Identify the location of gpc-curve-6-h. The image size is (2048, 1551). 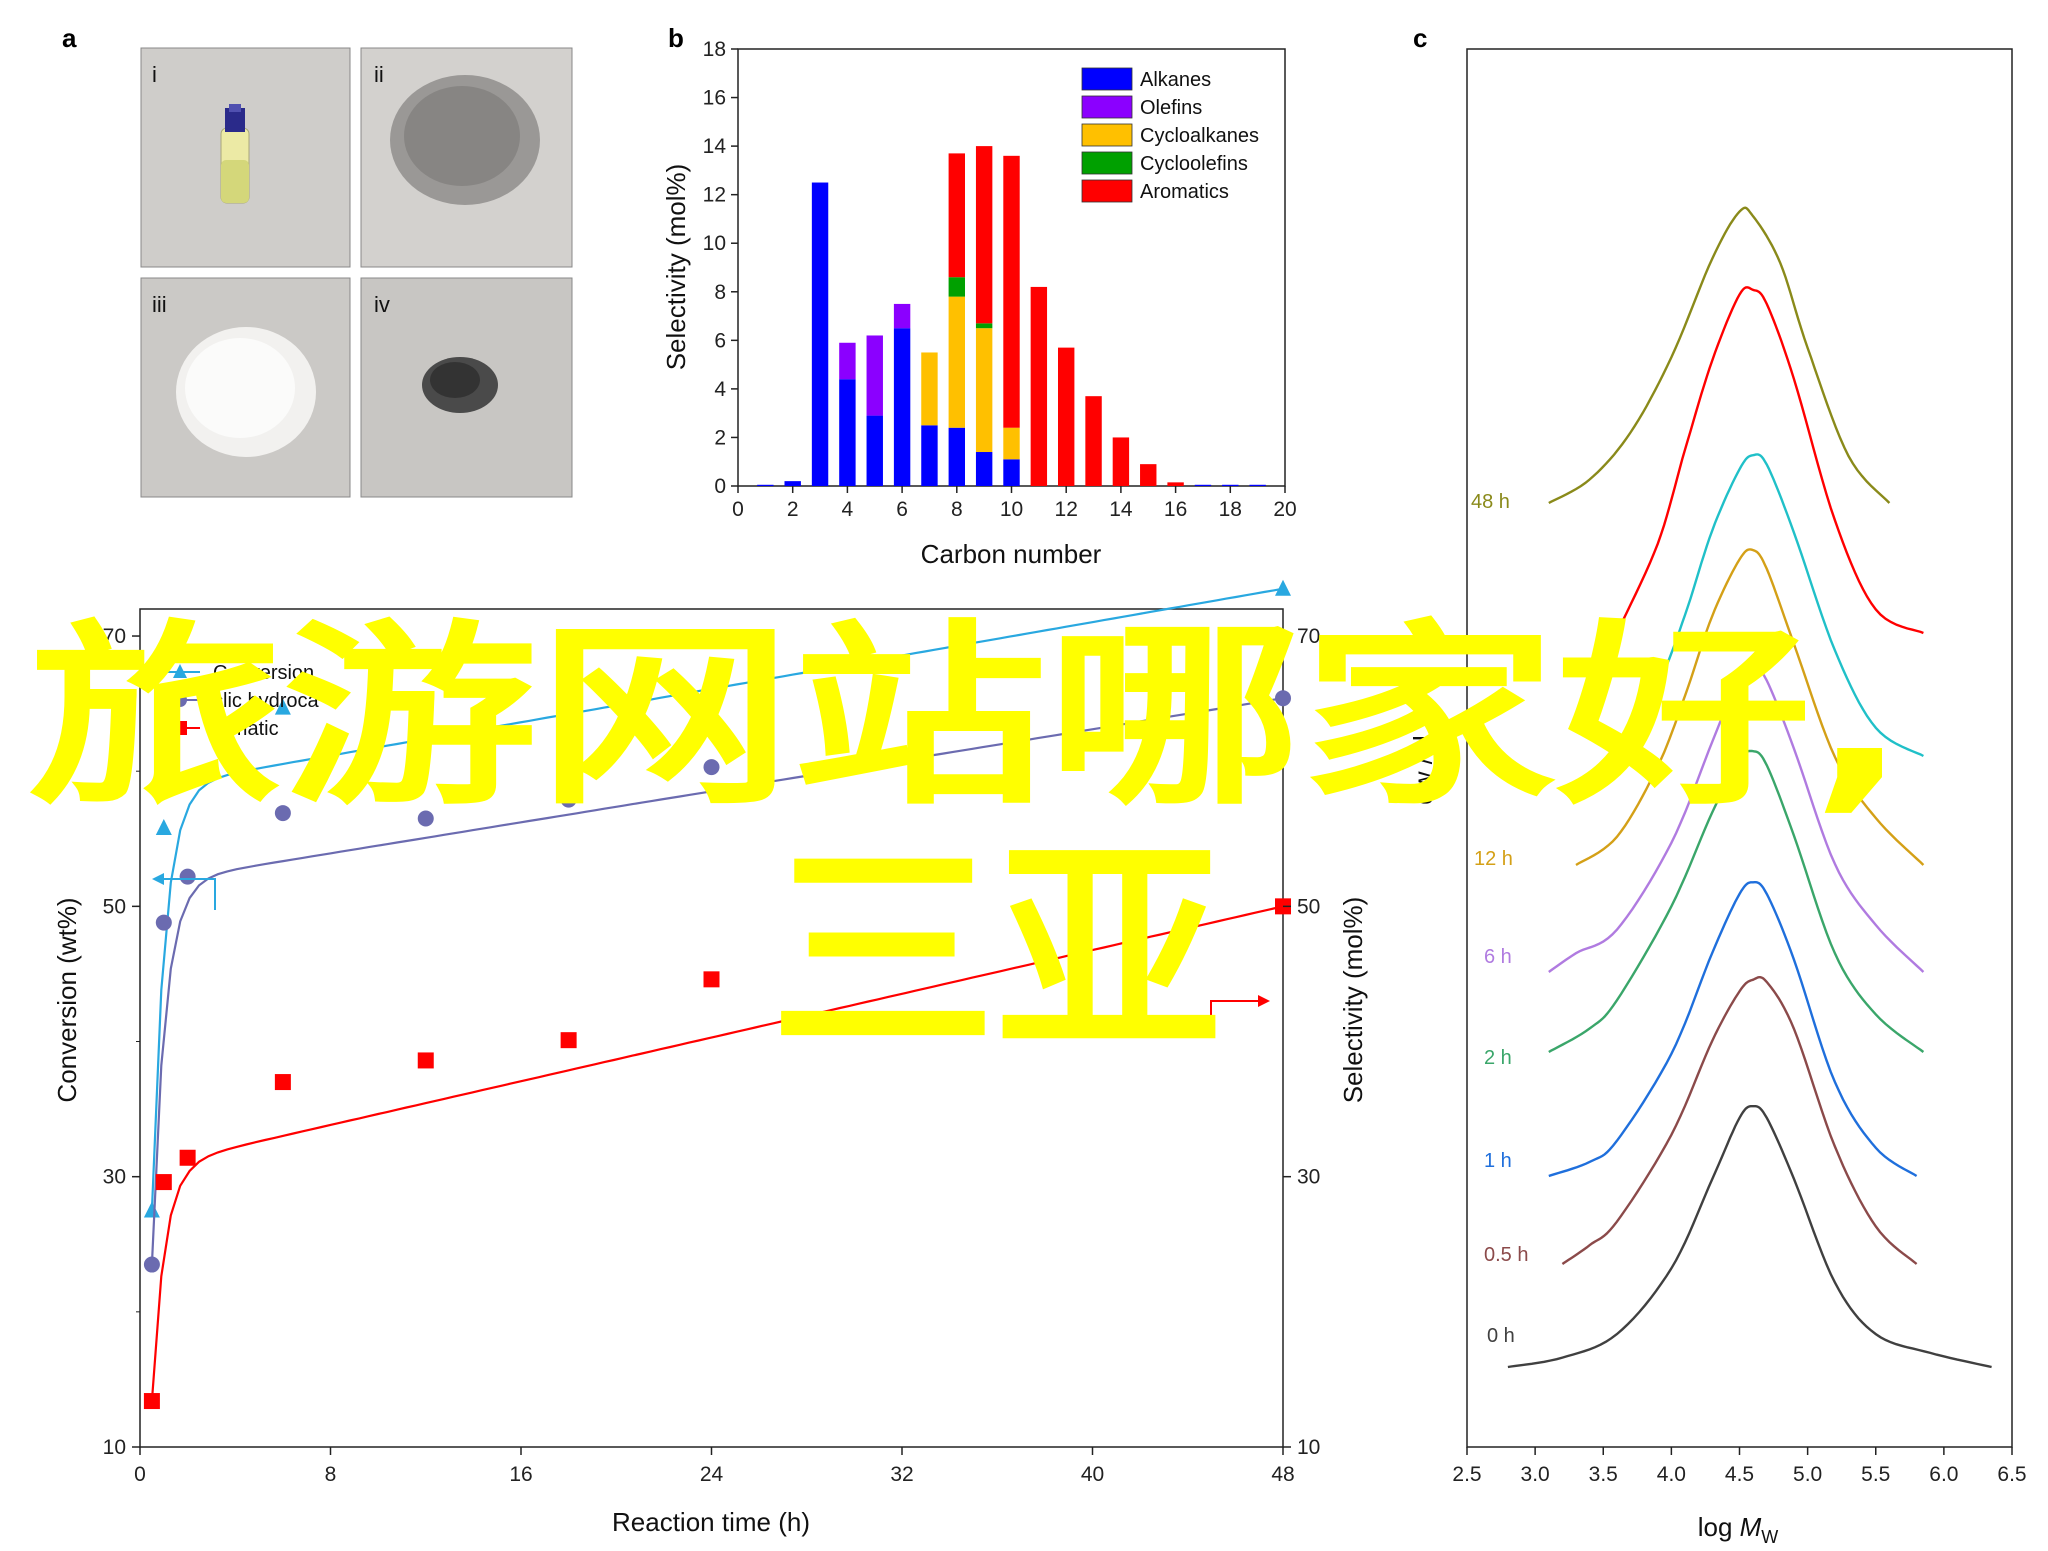
(1736, 818).